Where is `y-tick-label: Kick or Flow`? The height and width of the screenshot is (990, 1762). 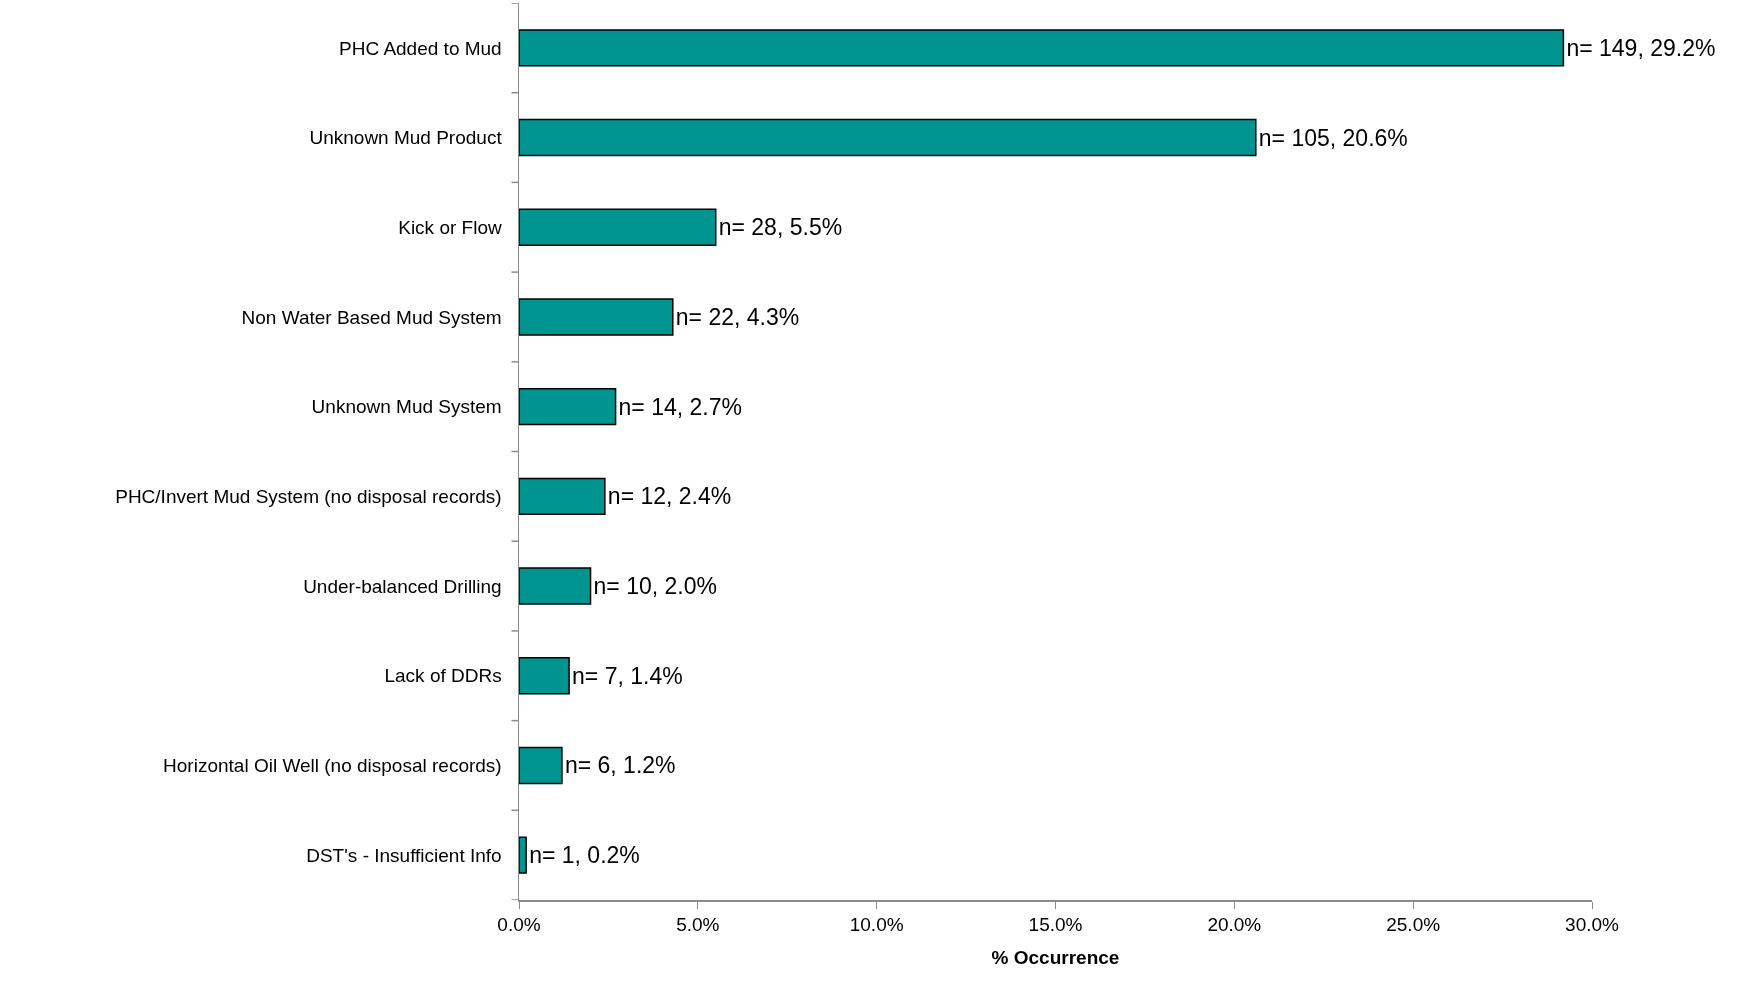 y-tick-label: Kick or Flow is located at coordinates (450, 227).